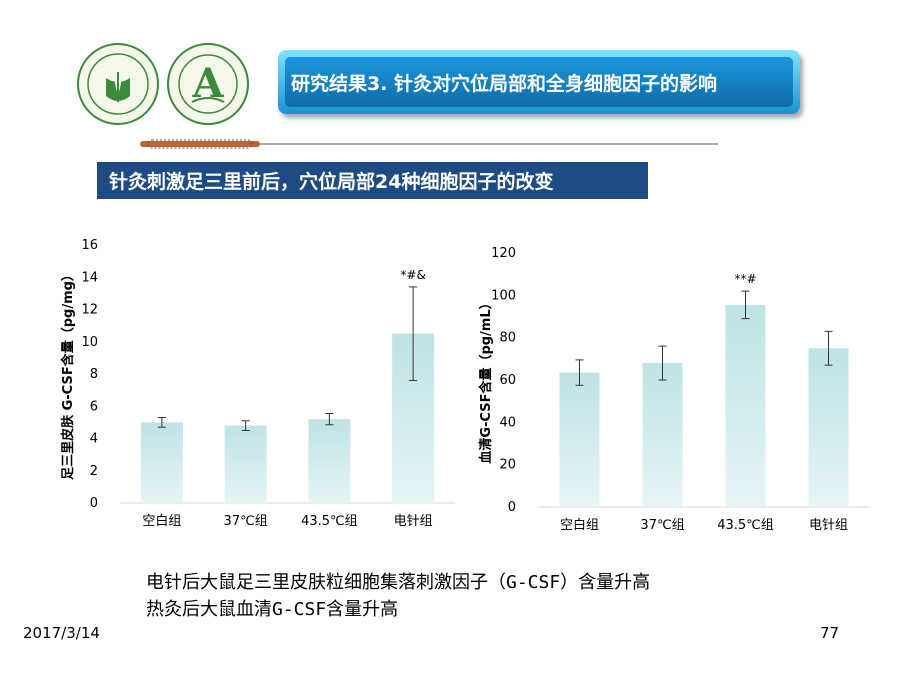  I want to click on y-axis-label: 血清G-CSF含量（pg/mL）, so click(486, 379).